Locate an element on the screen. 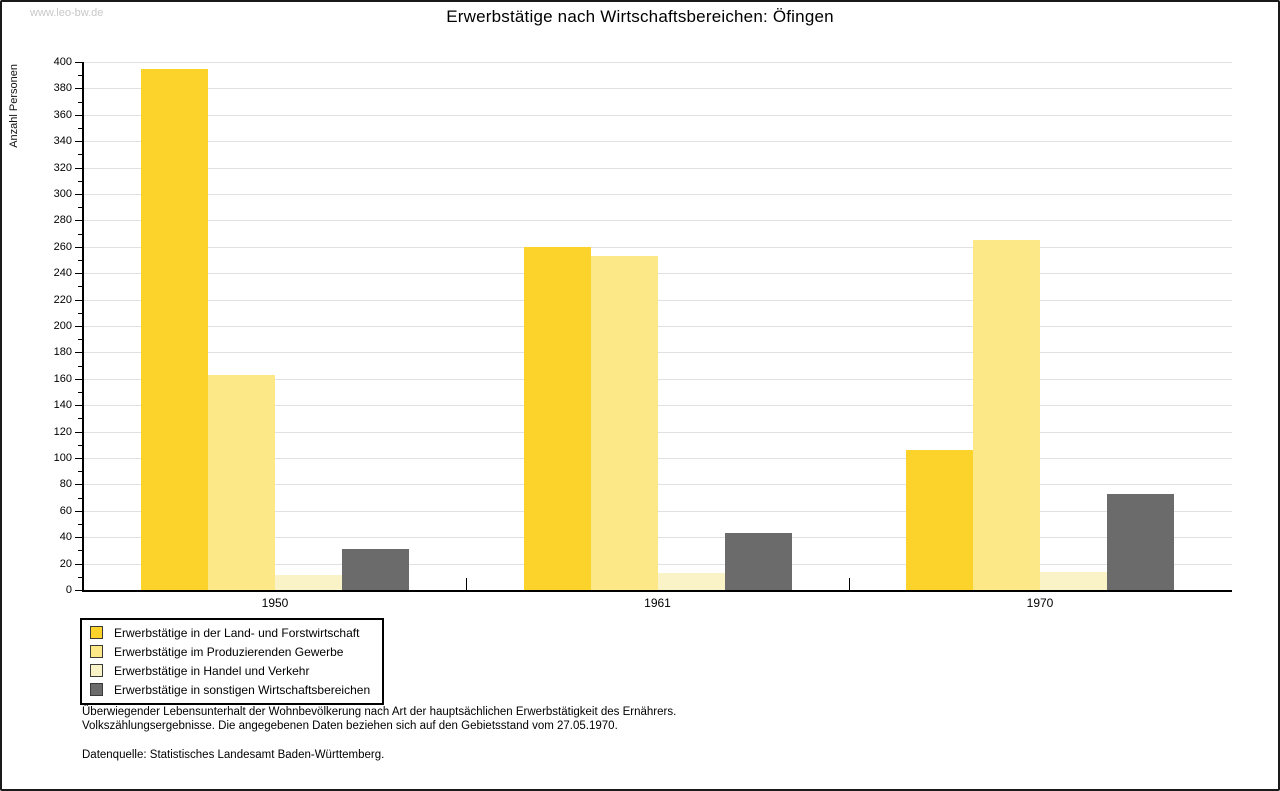  y-axis-tick-label: 320 is located at coordinates (62, 167).